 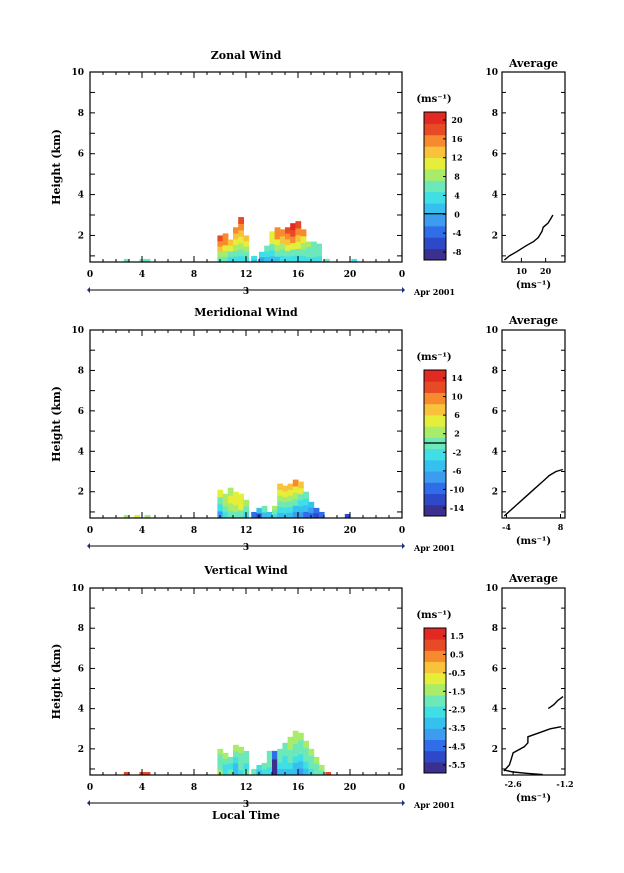 What do you see at coordinates (435, 700) in the screenshot?
I see `colorbar-frame` at bounding box center [435, 700].